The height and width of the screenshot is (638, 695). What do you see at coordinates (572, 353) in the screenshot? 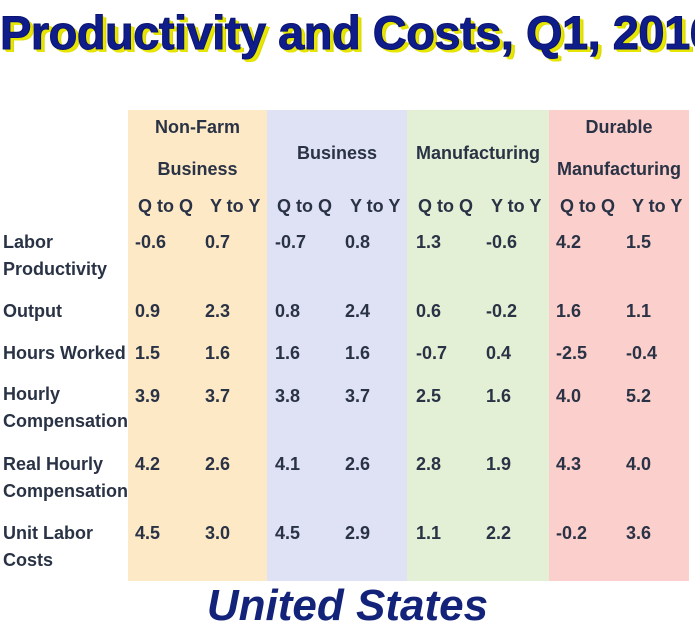
I see `table-cell: -2.5` at bounding box center [572, 353].